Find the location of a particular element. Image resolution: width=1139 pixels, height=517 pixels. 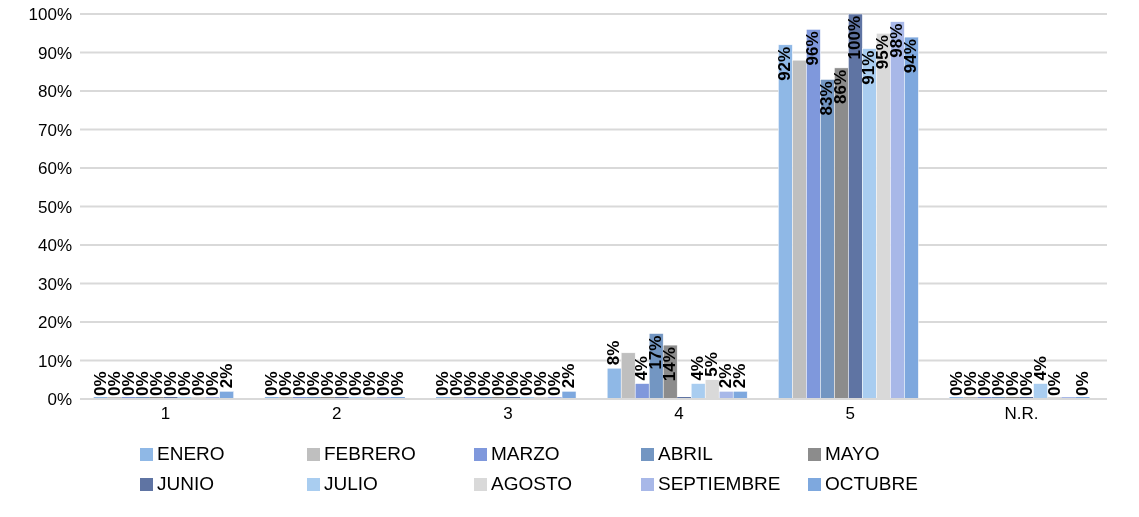

legend-label: JUNIO is located at coordinates (186, 484).